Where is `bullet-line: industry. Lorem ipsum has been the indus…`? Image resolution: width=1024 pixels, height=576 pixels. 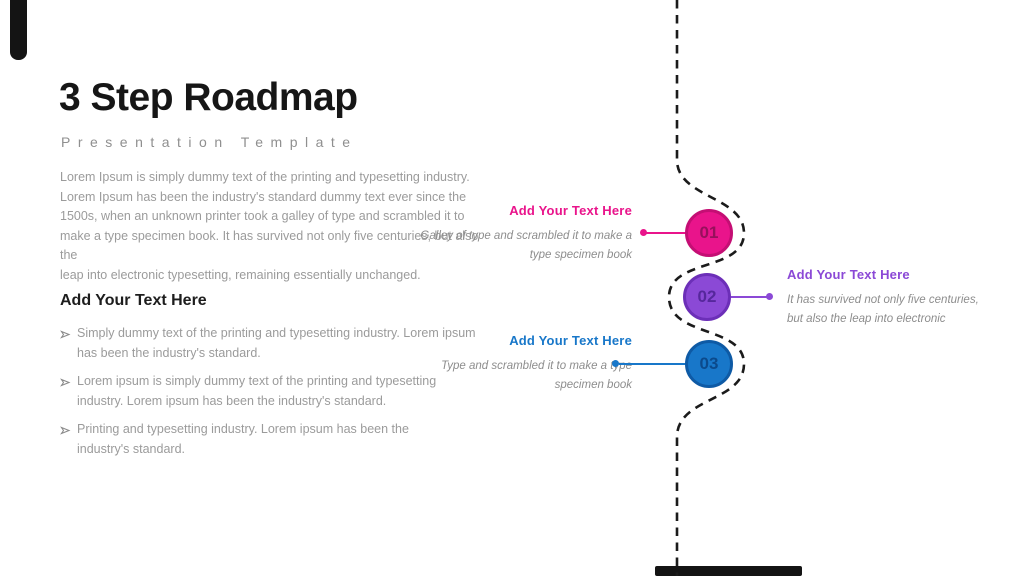
bullet-line: industry. Lorem ipsum has been the indus… is located at coordinates (232, 400).